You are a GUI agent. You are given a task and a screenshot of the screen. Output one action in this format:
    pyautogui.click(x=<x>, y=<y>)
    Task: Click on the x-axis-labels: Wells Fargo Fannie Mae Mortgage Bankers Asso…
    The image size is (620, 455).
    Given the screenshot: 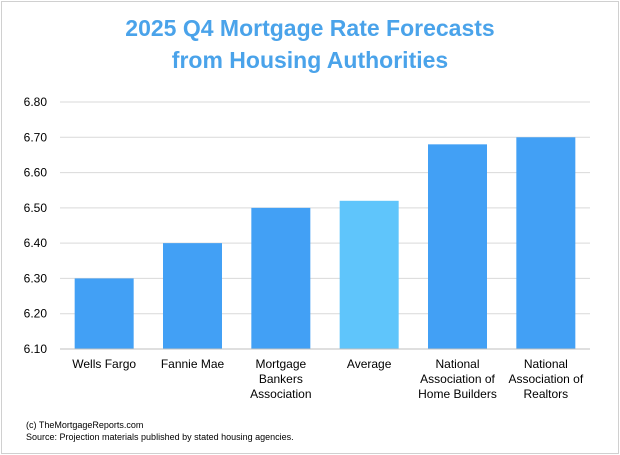 What is the action you would take?
    pyautogui.click(x=328, y=379)
    